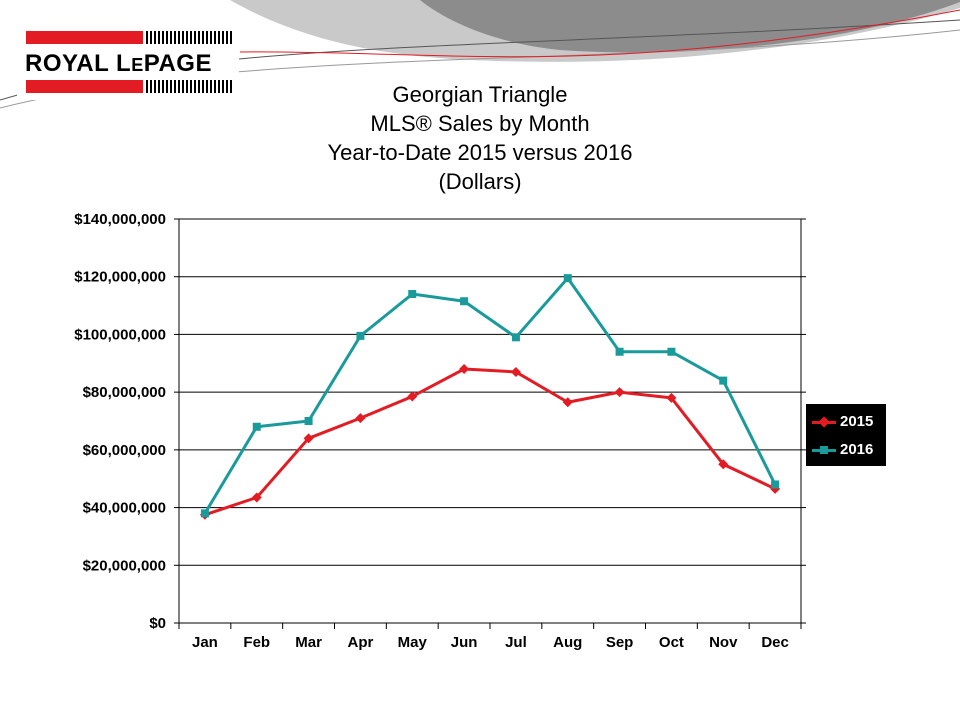  Describe the element at coordinates (120, 277) in the screenshot. I see `y-tick-label: $120,000,000` at that location.